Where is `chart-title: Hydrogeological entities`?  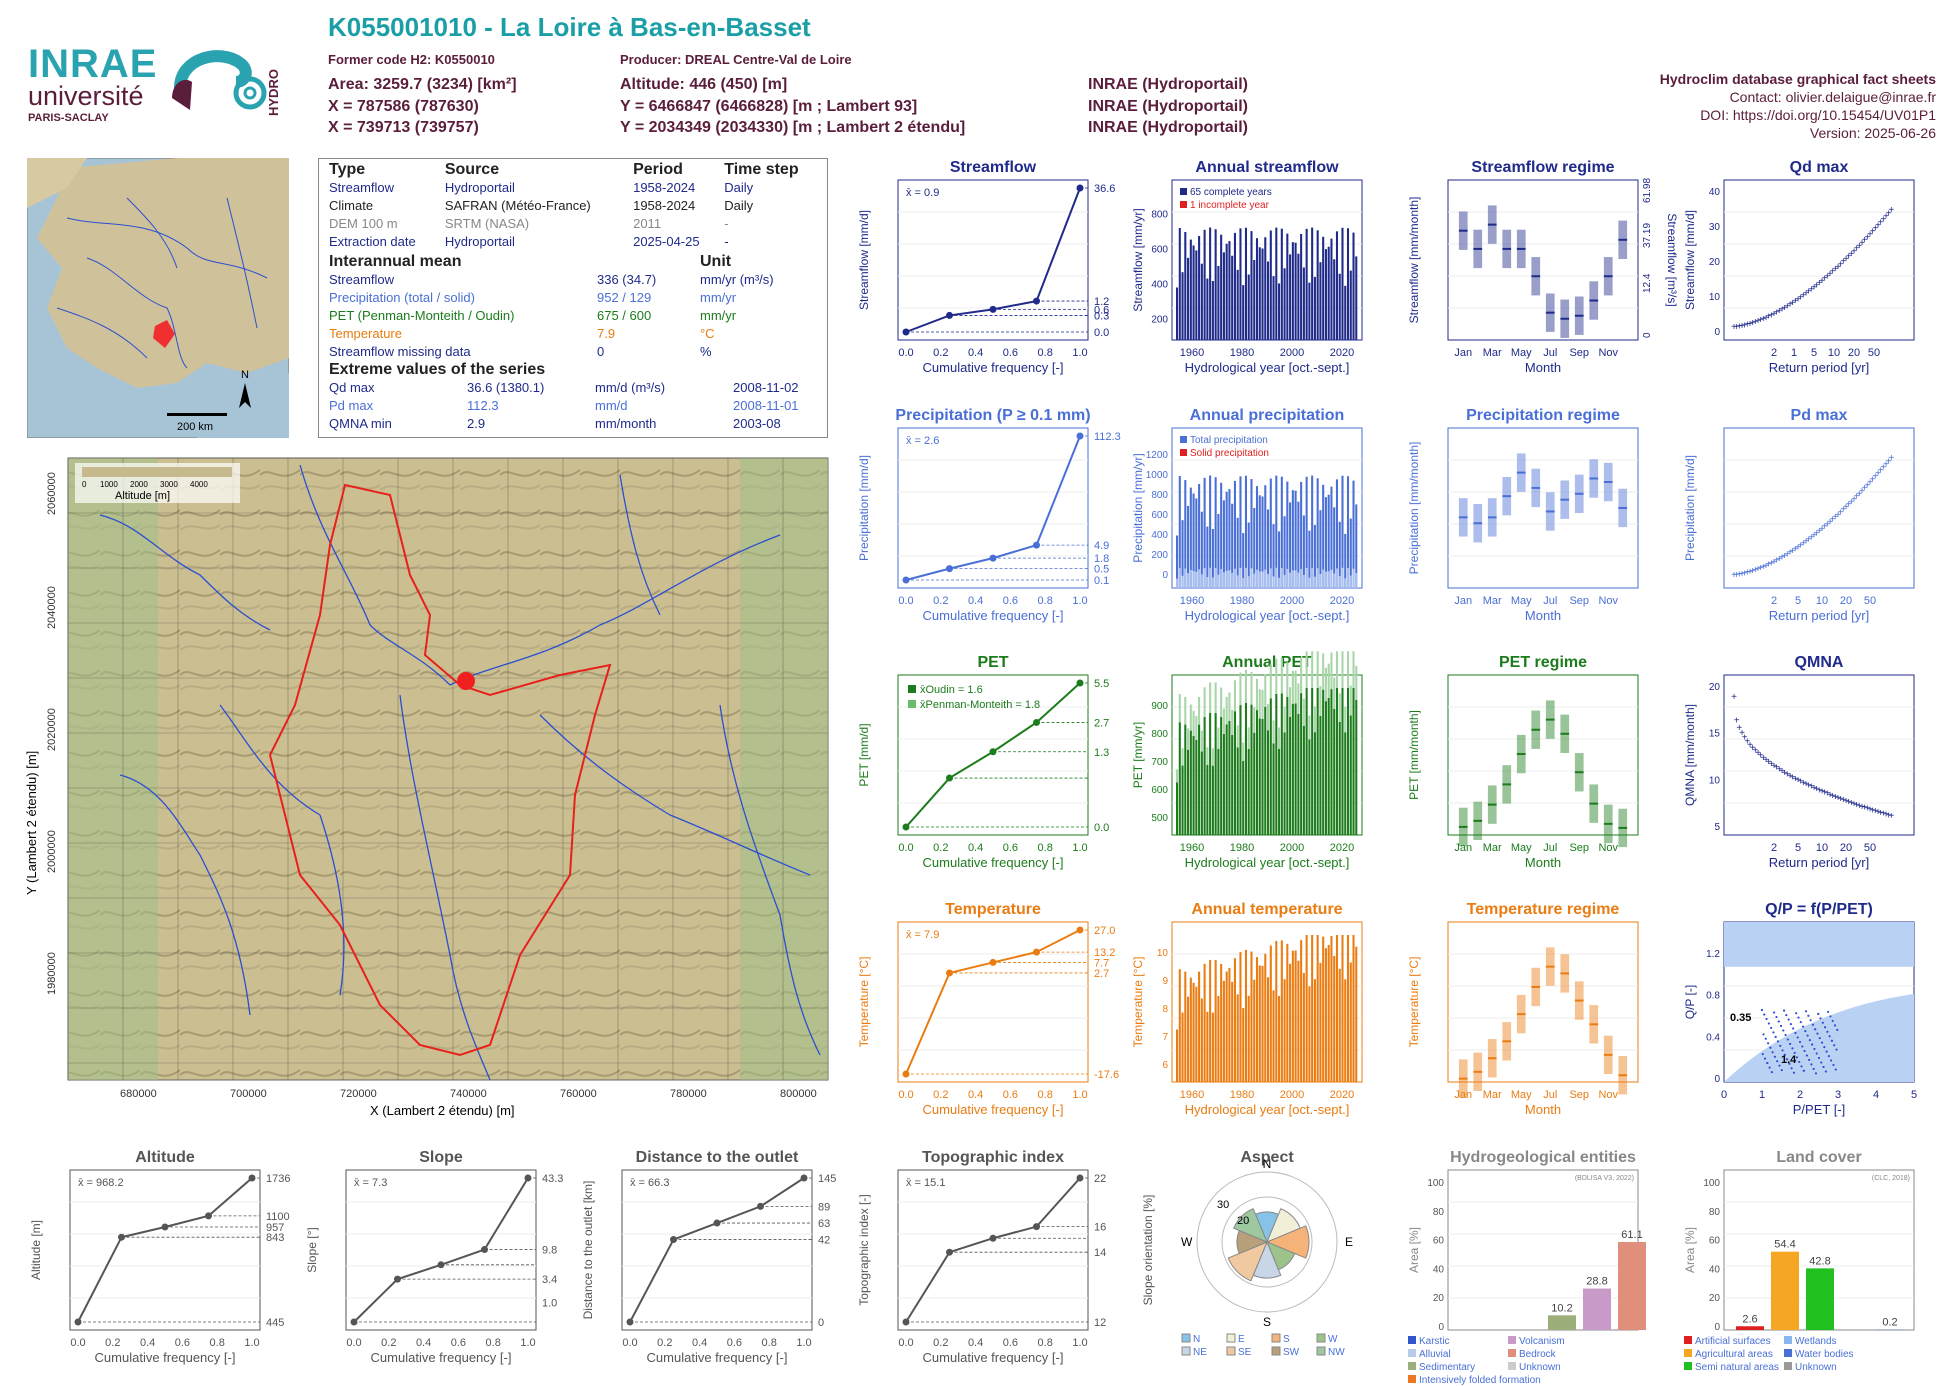 chart-title: Hydrogeological entities is located at coordinates (1543, 1157).